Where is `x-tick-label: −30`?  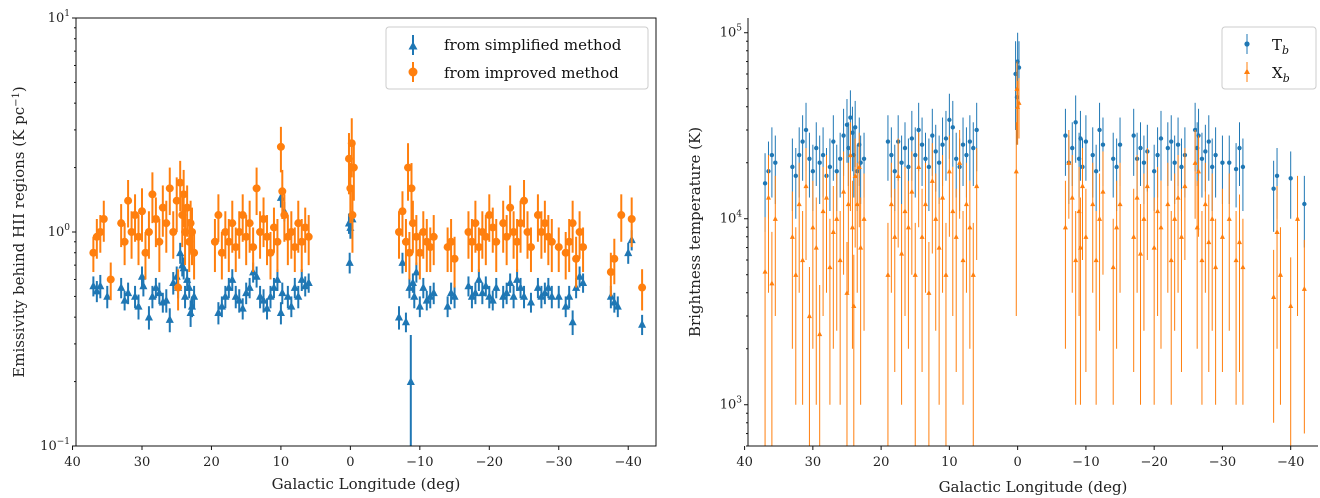
x-tick-label: −30 is located at coordinates (1222, 462).